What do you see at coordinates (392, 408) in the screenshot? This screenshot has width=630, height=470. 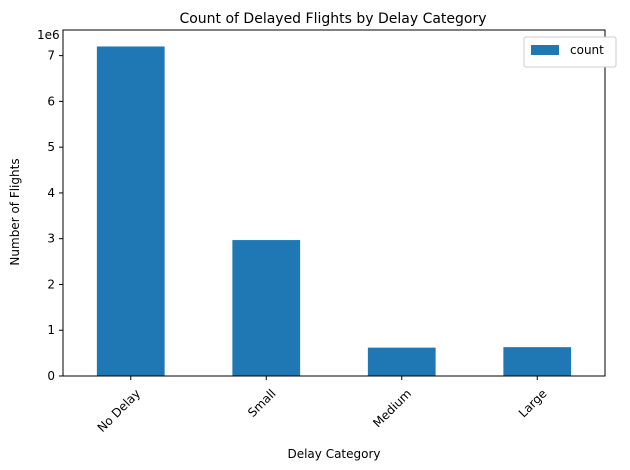 I see `x-tick-label: Medium` at bounding box center [392, 408].